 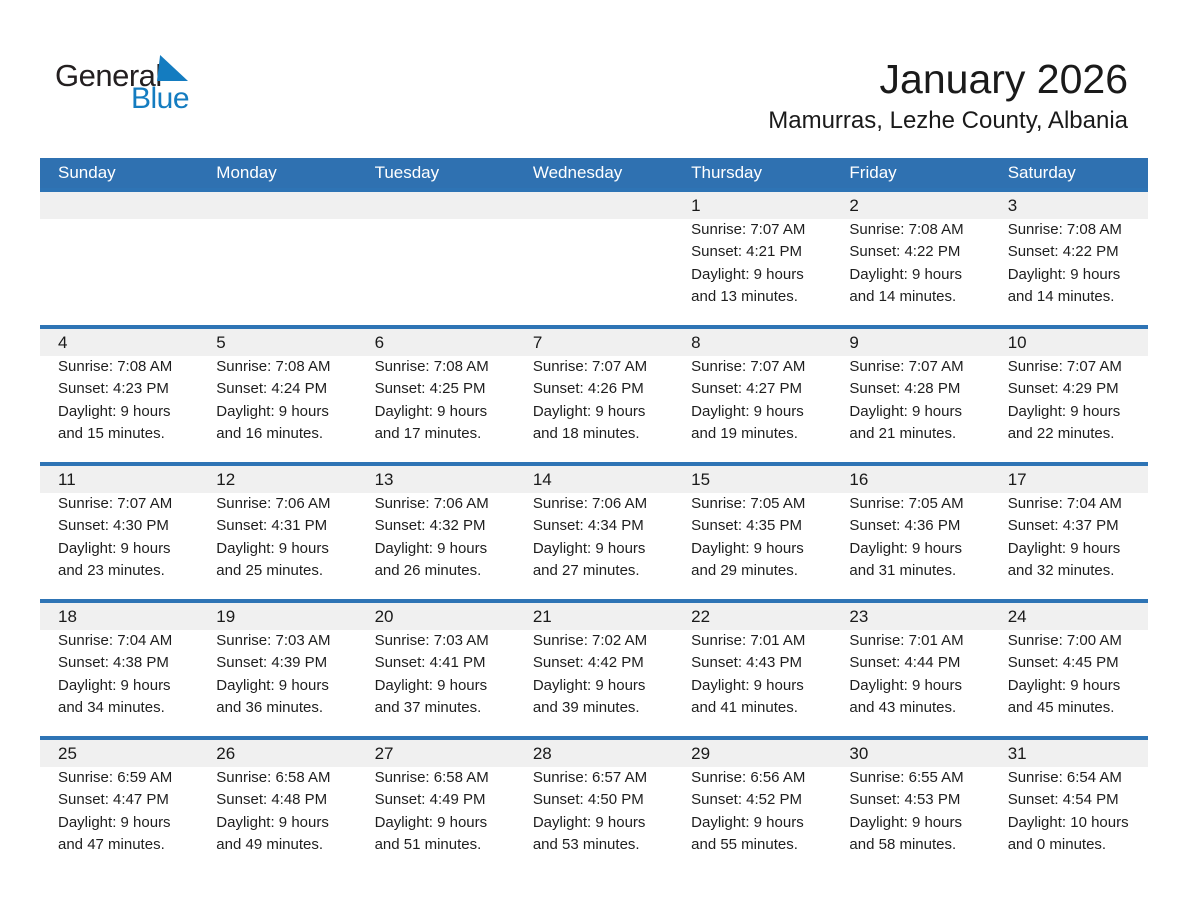 I want to click on sunset-text: Sunset: 4:43 PM, so click(x=747, y=663).